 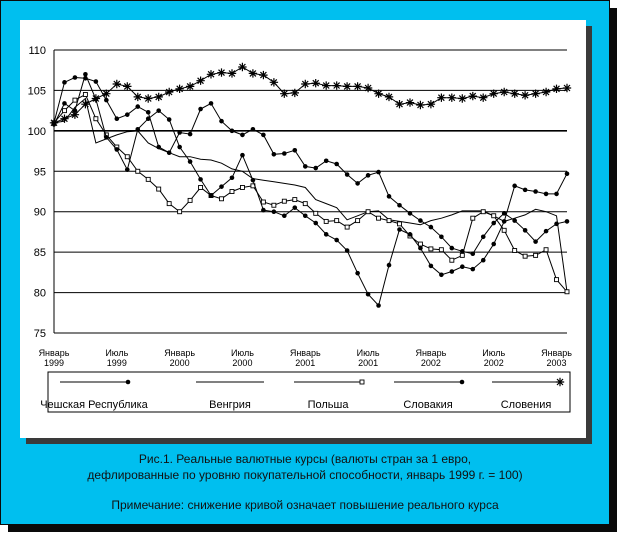 I want to click on legend-label: Словения, so click(x=526, y=405).